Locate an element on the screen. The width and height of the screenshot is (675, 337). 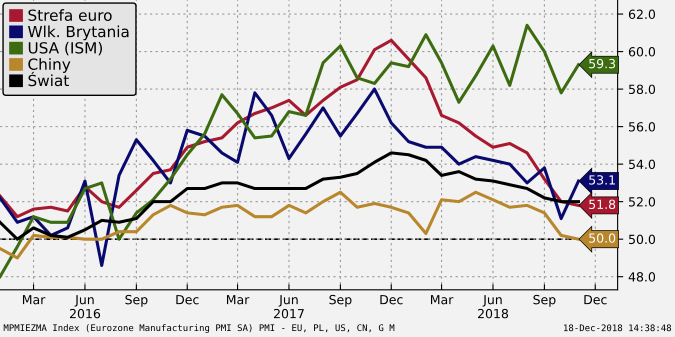
legend-label: USA (ISM) is located at coordinates (65, 49).